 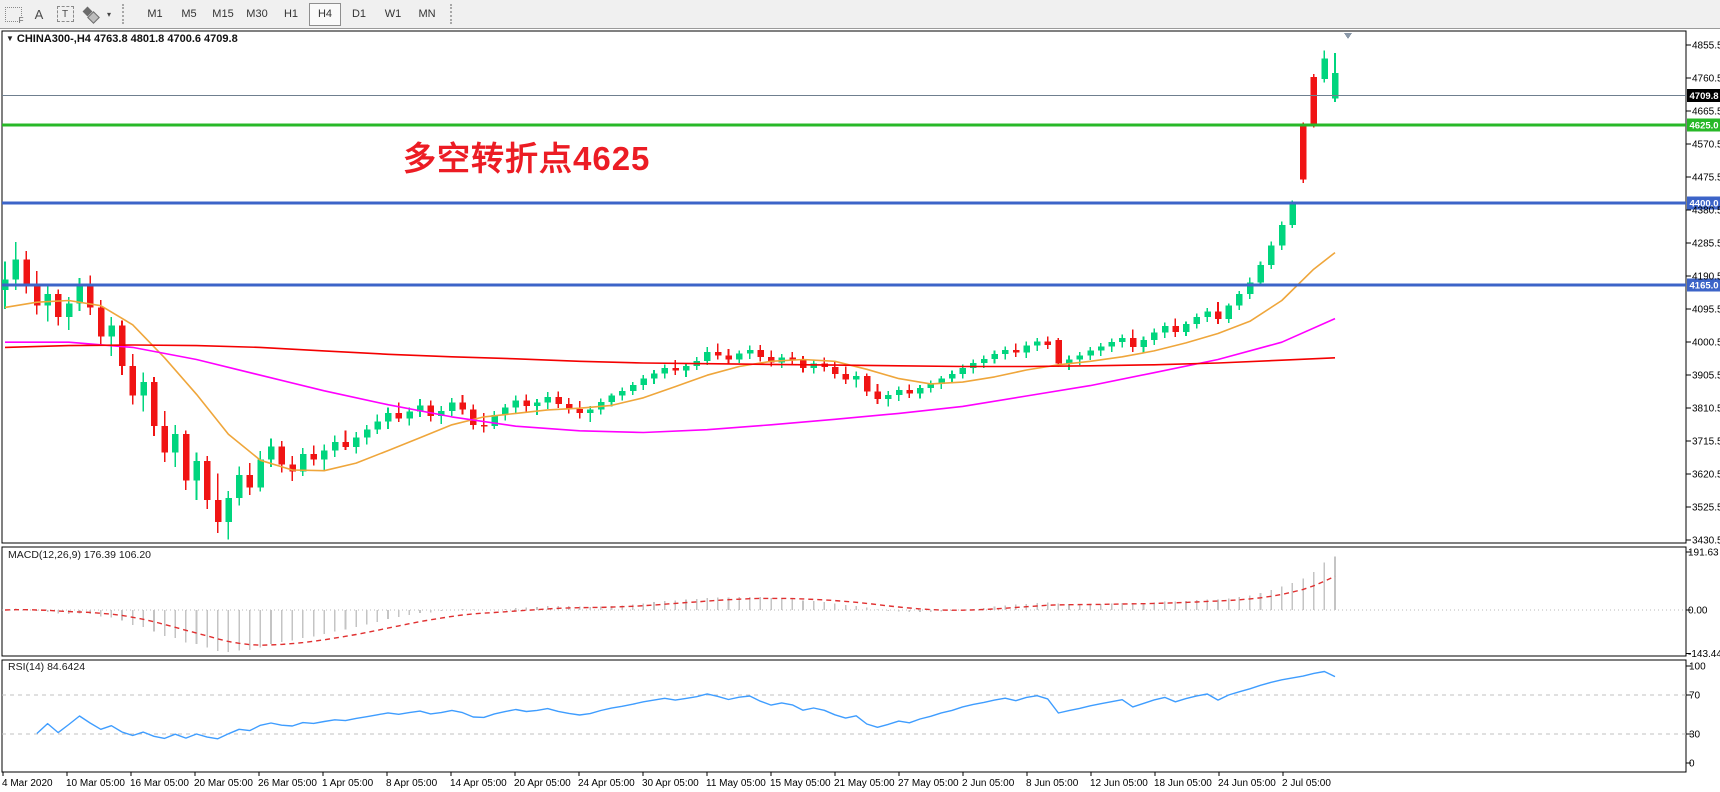 I want to click on price-axis-label: 4665.5, so click(x=1706, y=112).